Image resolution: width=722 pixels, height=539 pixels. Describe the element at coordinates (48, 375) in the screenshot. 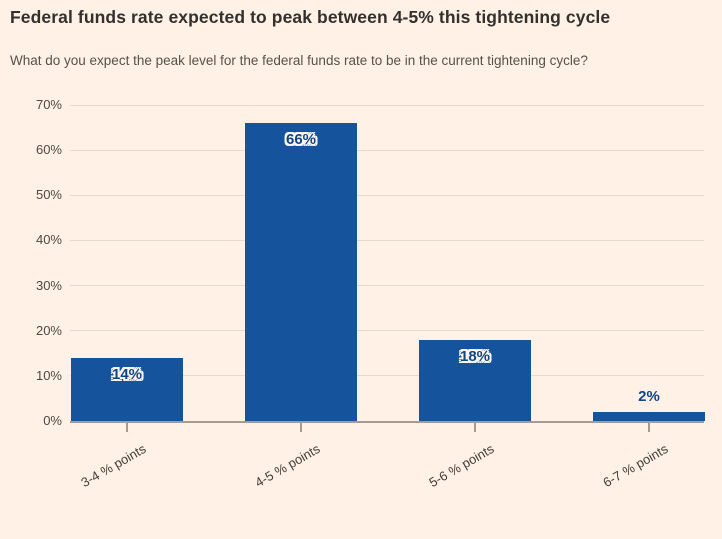

I see `y-axis-tick-label: 10%` at that location.